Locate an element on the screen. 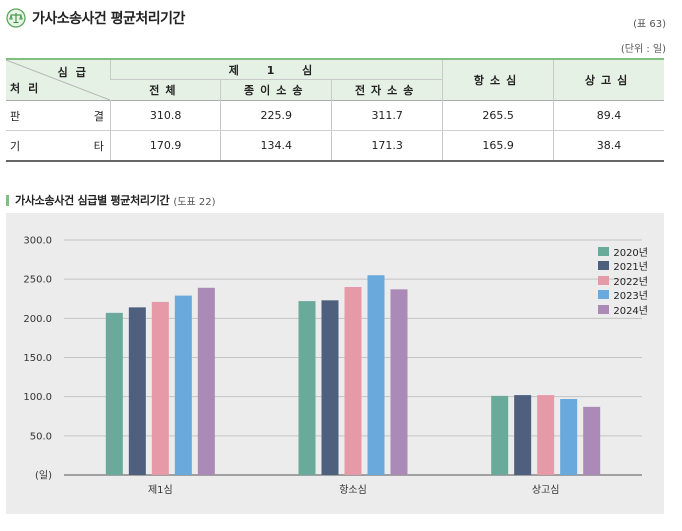  table-cell: 171.3 is located at coordinates (387, 146).